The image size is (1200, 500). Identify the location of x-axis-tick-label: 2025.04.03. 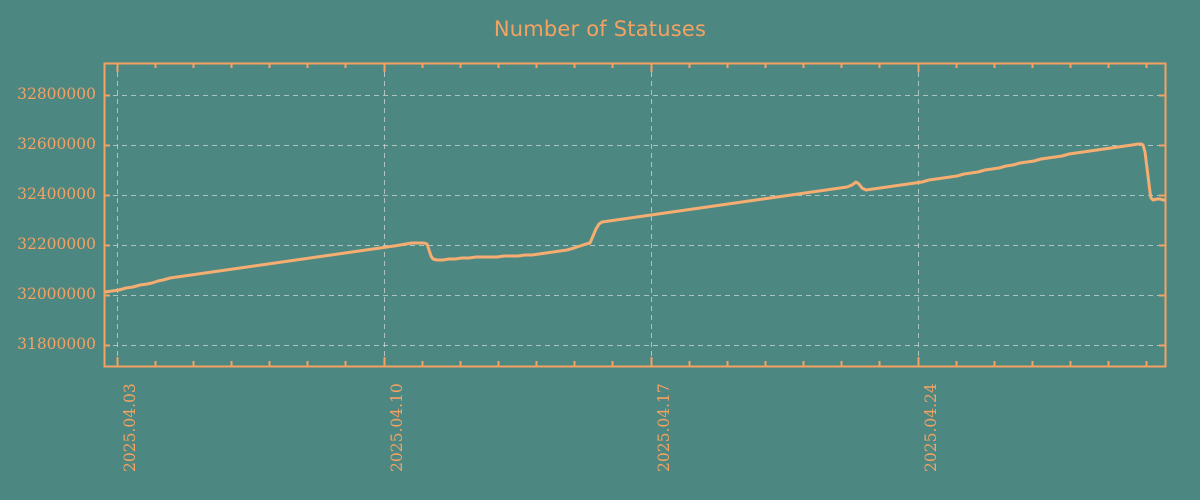
(130, 427).